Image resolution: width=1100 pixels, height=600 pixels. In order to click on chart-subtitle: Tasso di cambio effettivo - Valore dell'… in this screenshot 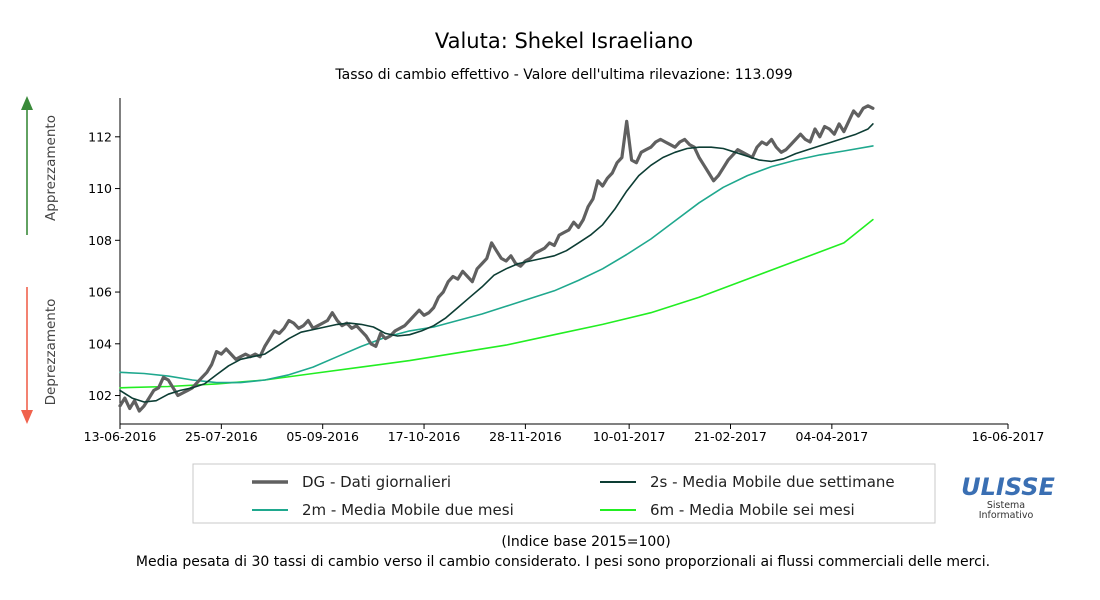, I will do `click(563, 75)`.